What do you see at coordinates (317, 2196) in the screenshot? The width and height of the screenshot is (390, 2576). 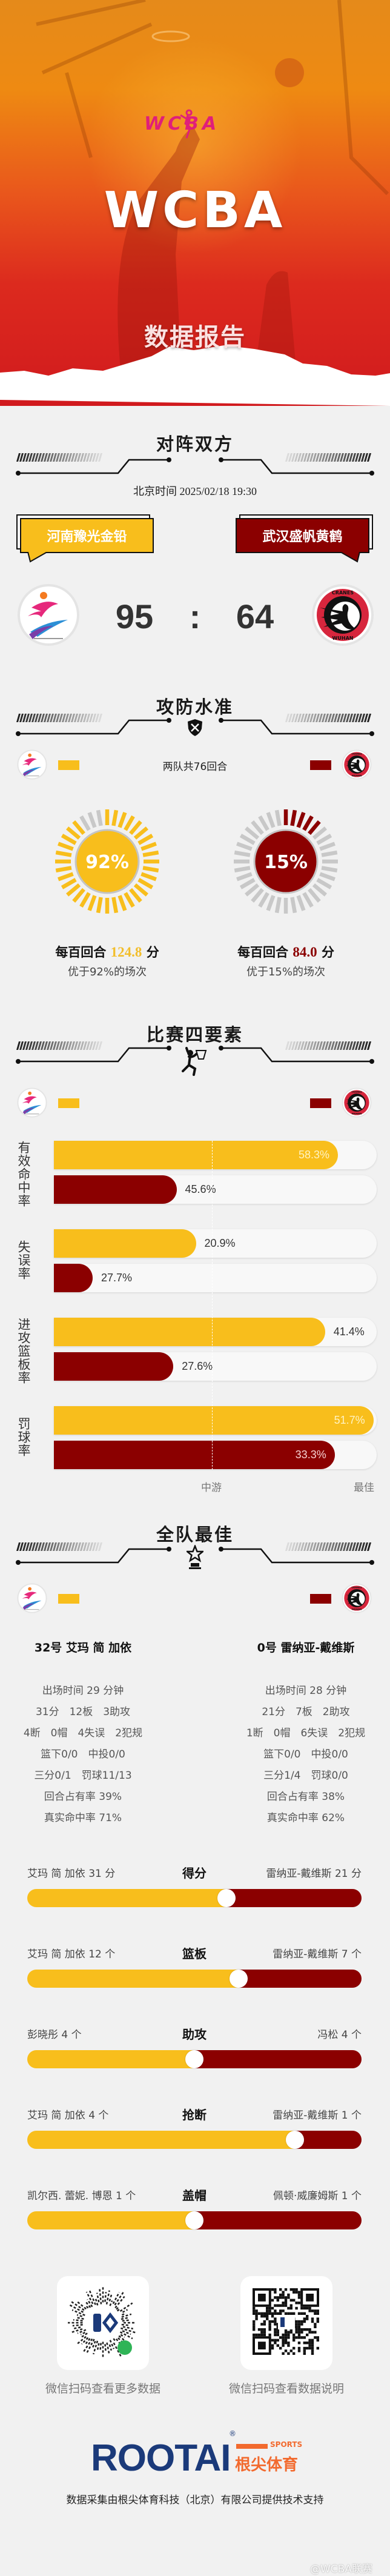 I see `away-leader: 佩顿·威廉姆斯 1 个` at bounding box center [317, 2196].